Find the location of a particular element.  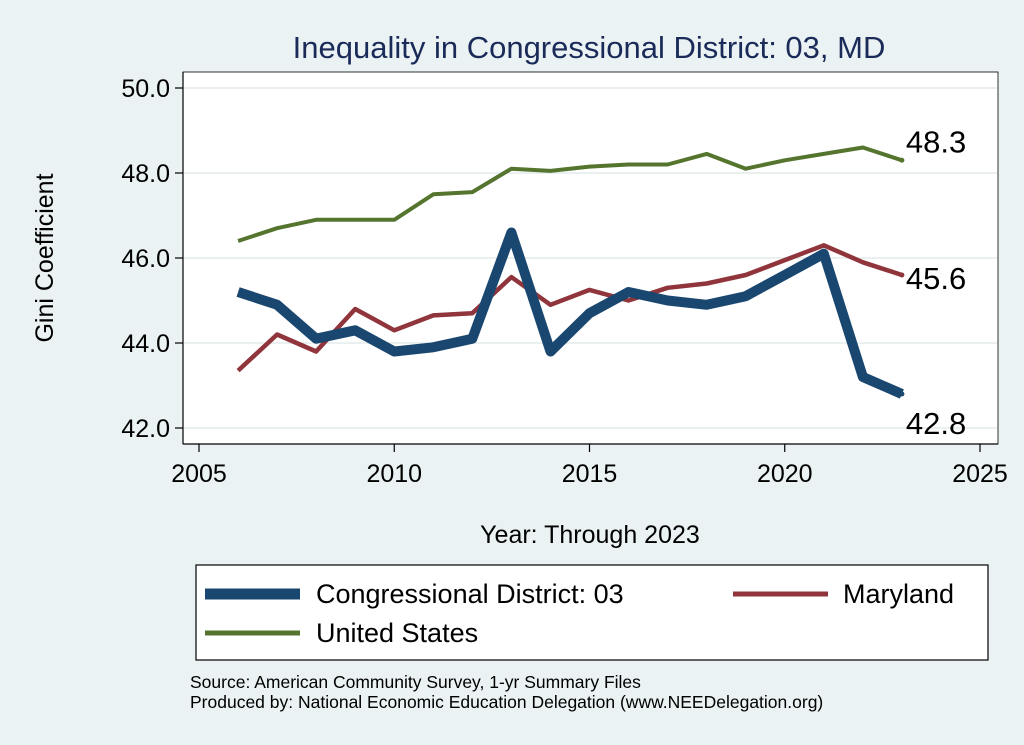

x-tick-label: 2020 is located at coordinates (785, 474).